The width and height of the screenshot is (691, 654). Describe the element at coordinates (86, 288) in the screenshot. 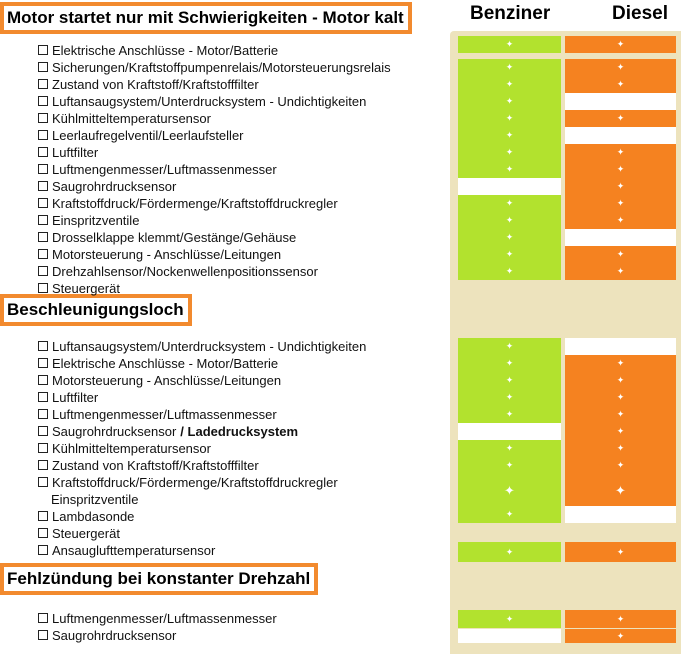

I see `checklist-item-label: Steuergerät` at that location.